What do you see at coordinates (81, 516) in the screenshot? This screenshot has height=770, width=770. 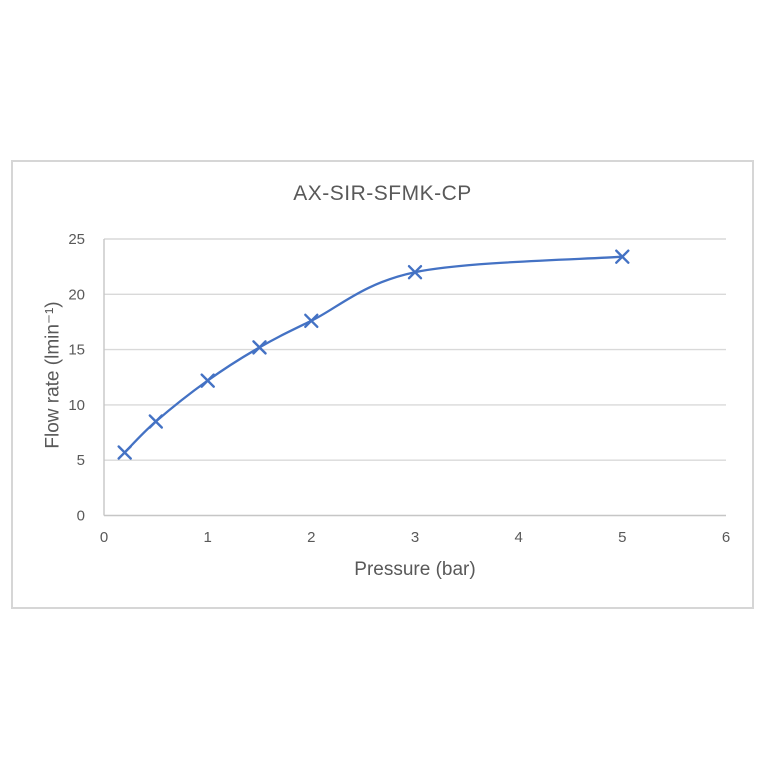 I see `y-tick-label: 0` at bounding box center [81, 516].